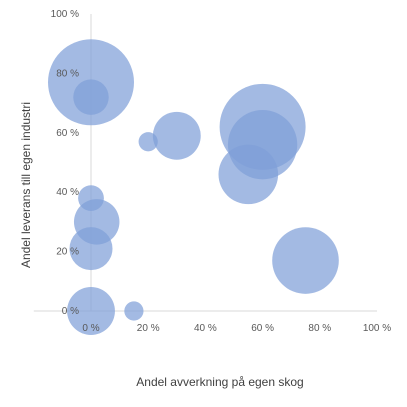 Image resolution: width=407 pixels, height=407 pixels. What do you see at coordinates (219, 382) in the screenshot?
I see `x-axis-title: Andel avverkning på egen skog` at bounding box center [219, 382].